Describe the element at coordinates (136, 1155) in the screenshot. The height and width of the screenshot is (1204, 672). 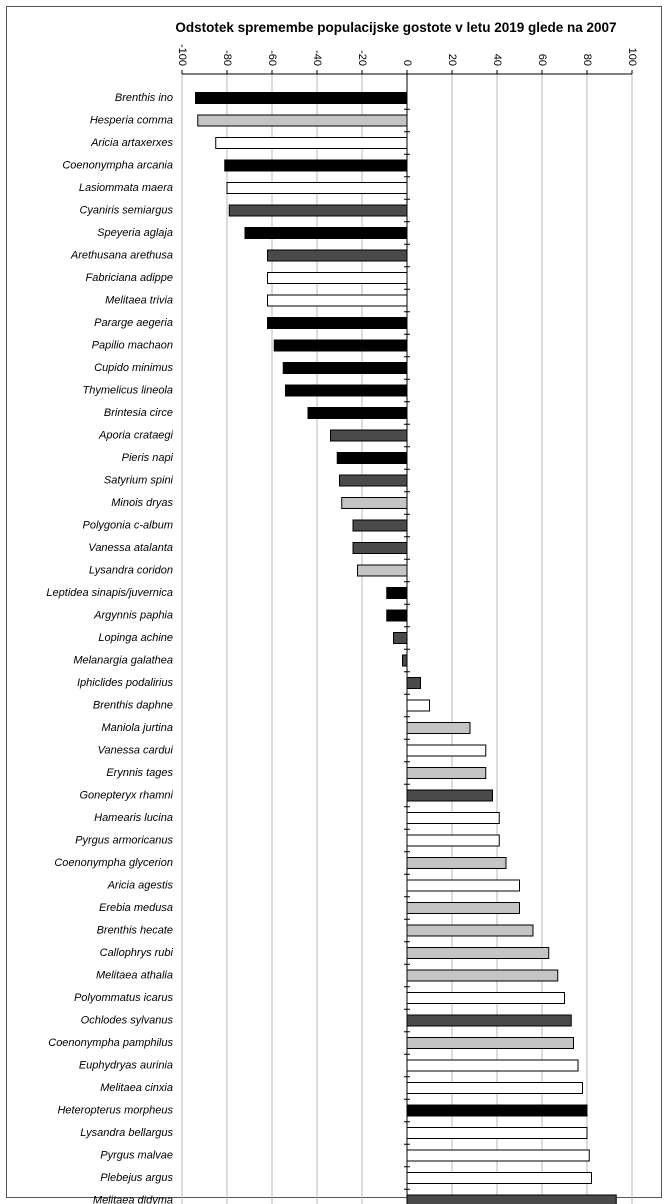
I see `category-label: Pyrgus malvae` at that location.